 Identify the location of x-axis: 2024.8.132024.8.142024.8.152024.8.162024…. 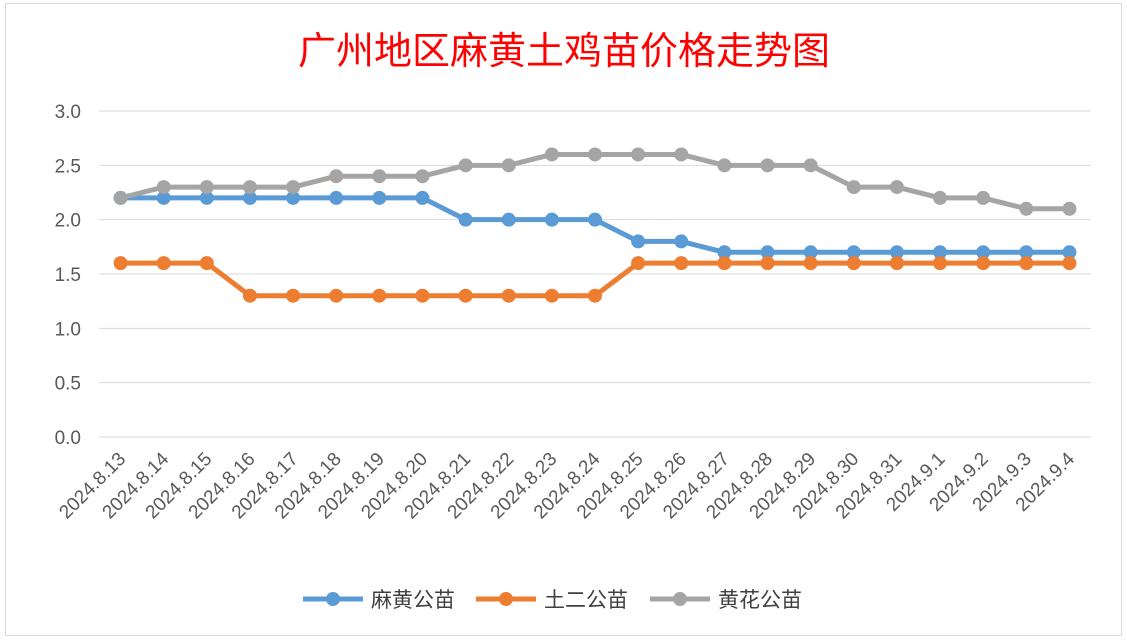
(567, 485).